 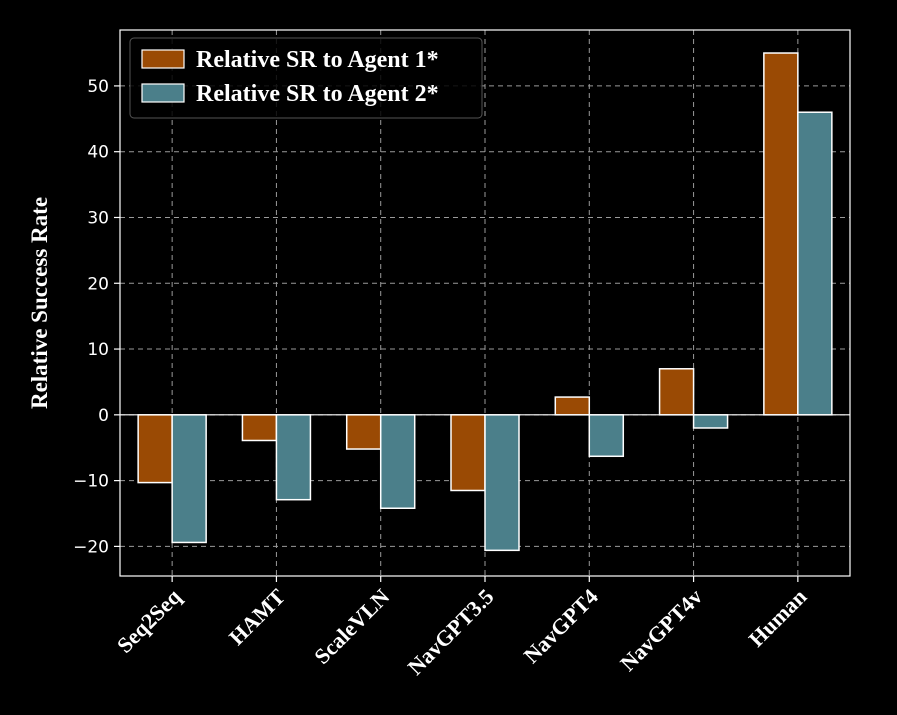 I want to click on x-tick-label-scalevln: ScaleVLN, so click(x=351, y=626).